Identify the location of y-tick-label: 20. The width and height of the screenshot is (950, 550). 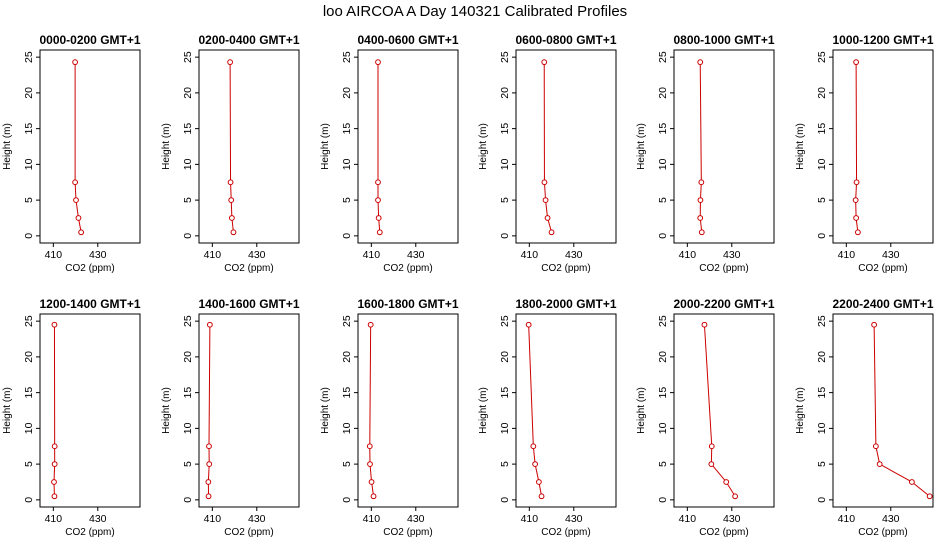
(188, 93).